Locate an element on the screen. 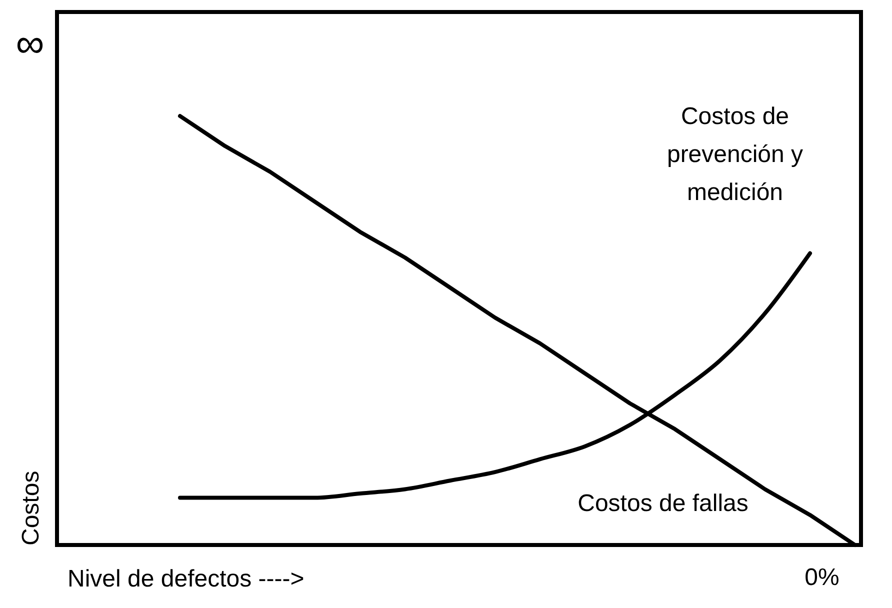 This screenshot has width=892, height=608. x-axis-title: Nivel de defectos ----> is located at coordinates (186, 579).